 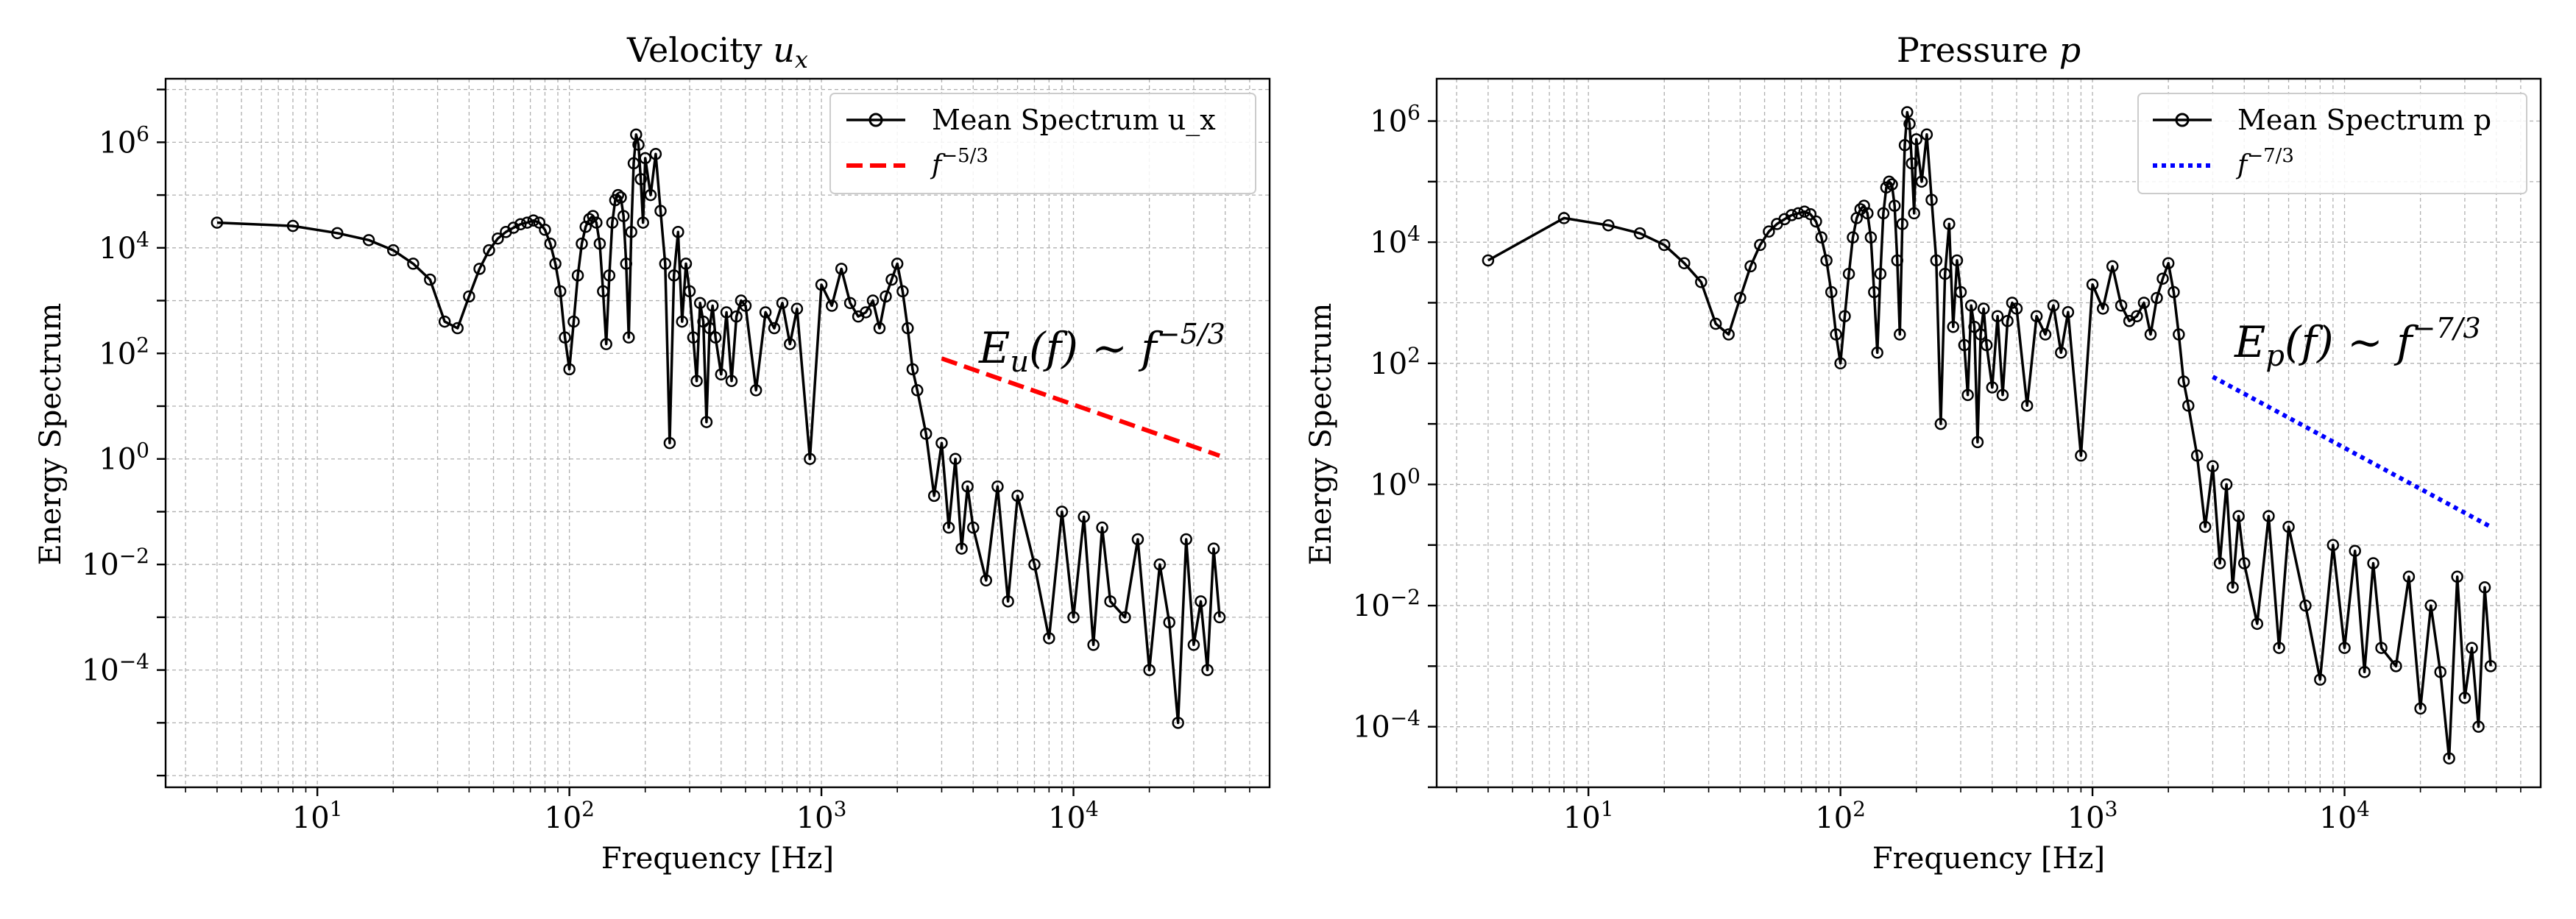 What do you see at coordinates (717, 52) in the screenshot?
I see `velocity-title: Velocity ux` at bounding box center [717, 52].